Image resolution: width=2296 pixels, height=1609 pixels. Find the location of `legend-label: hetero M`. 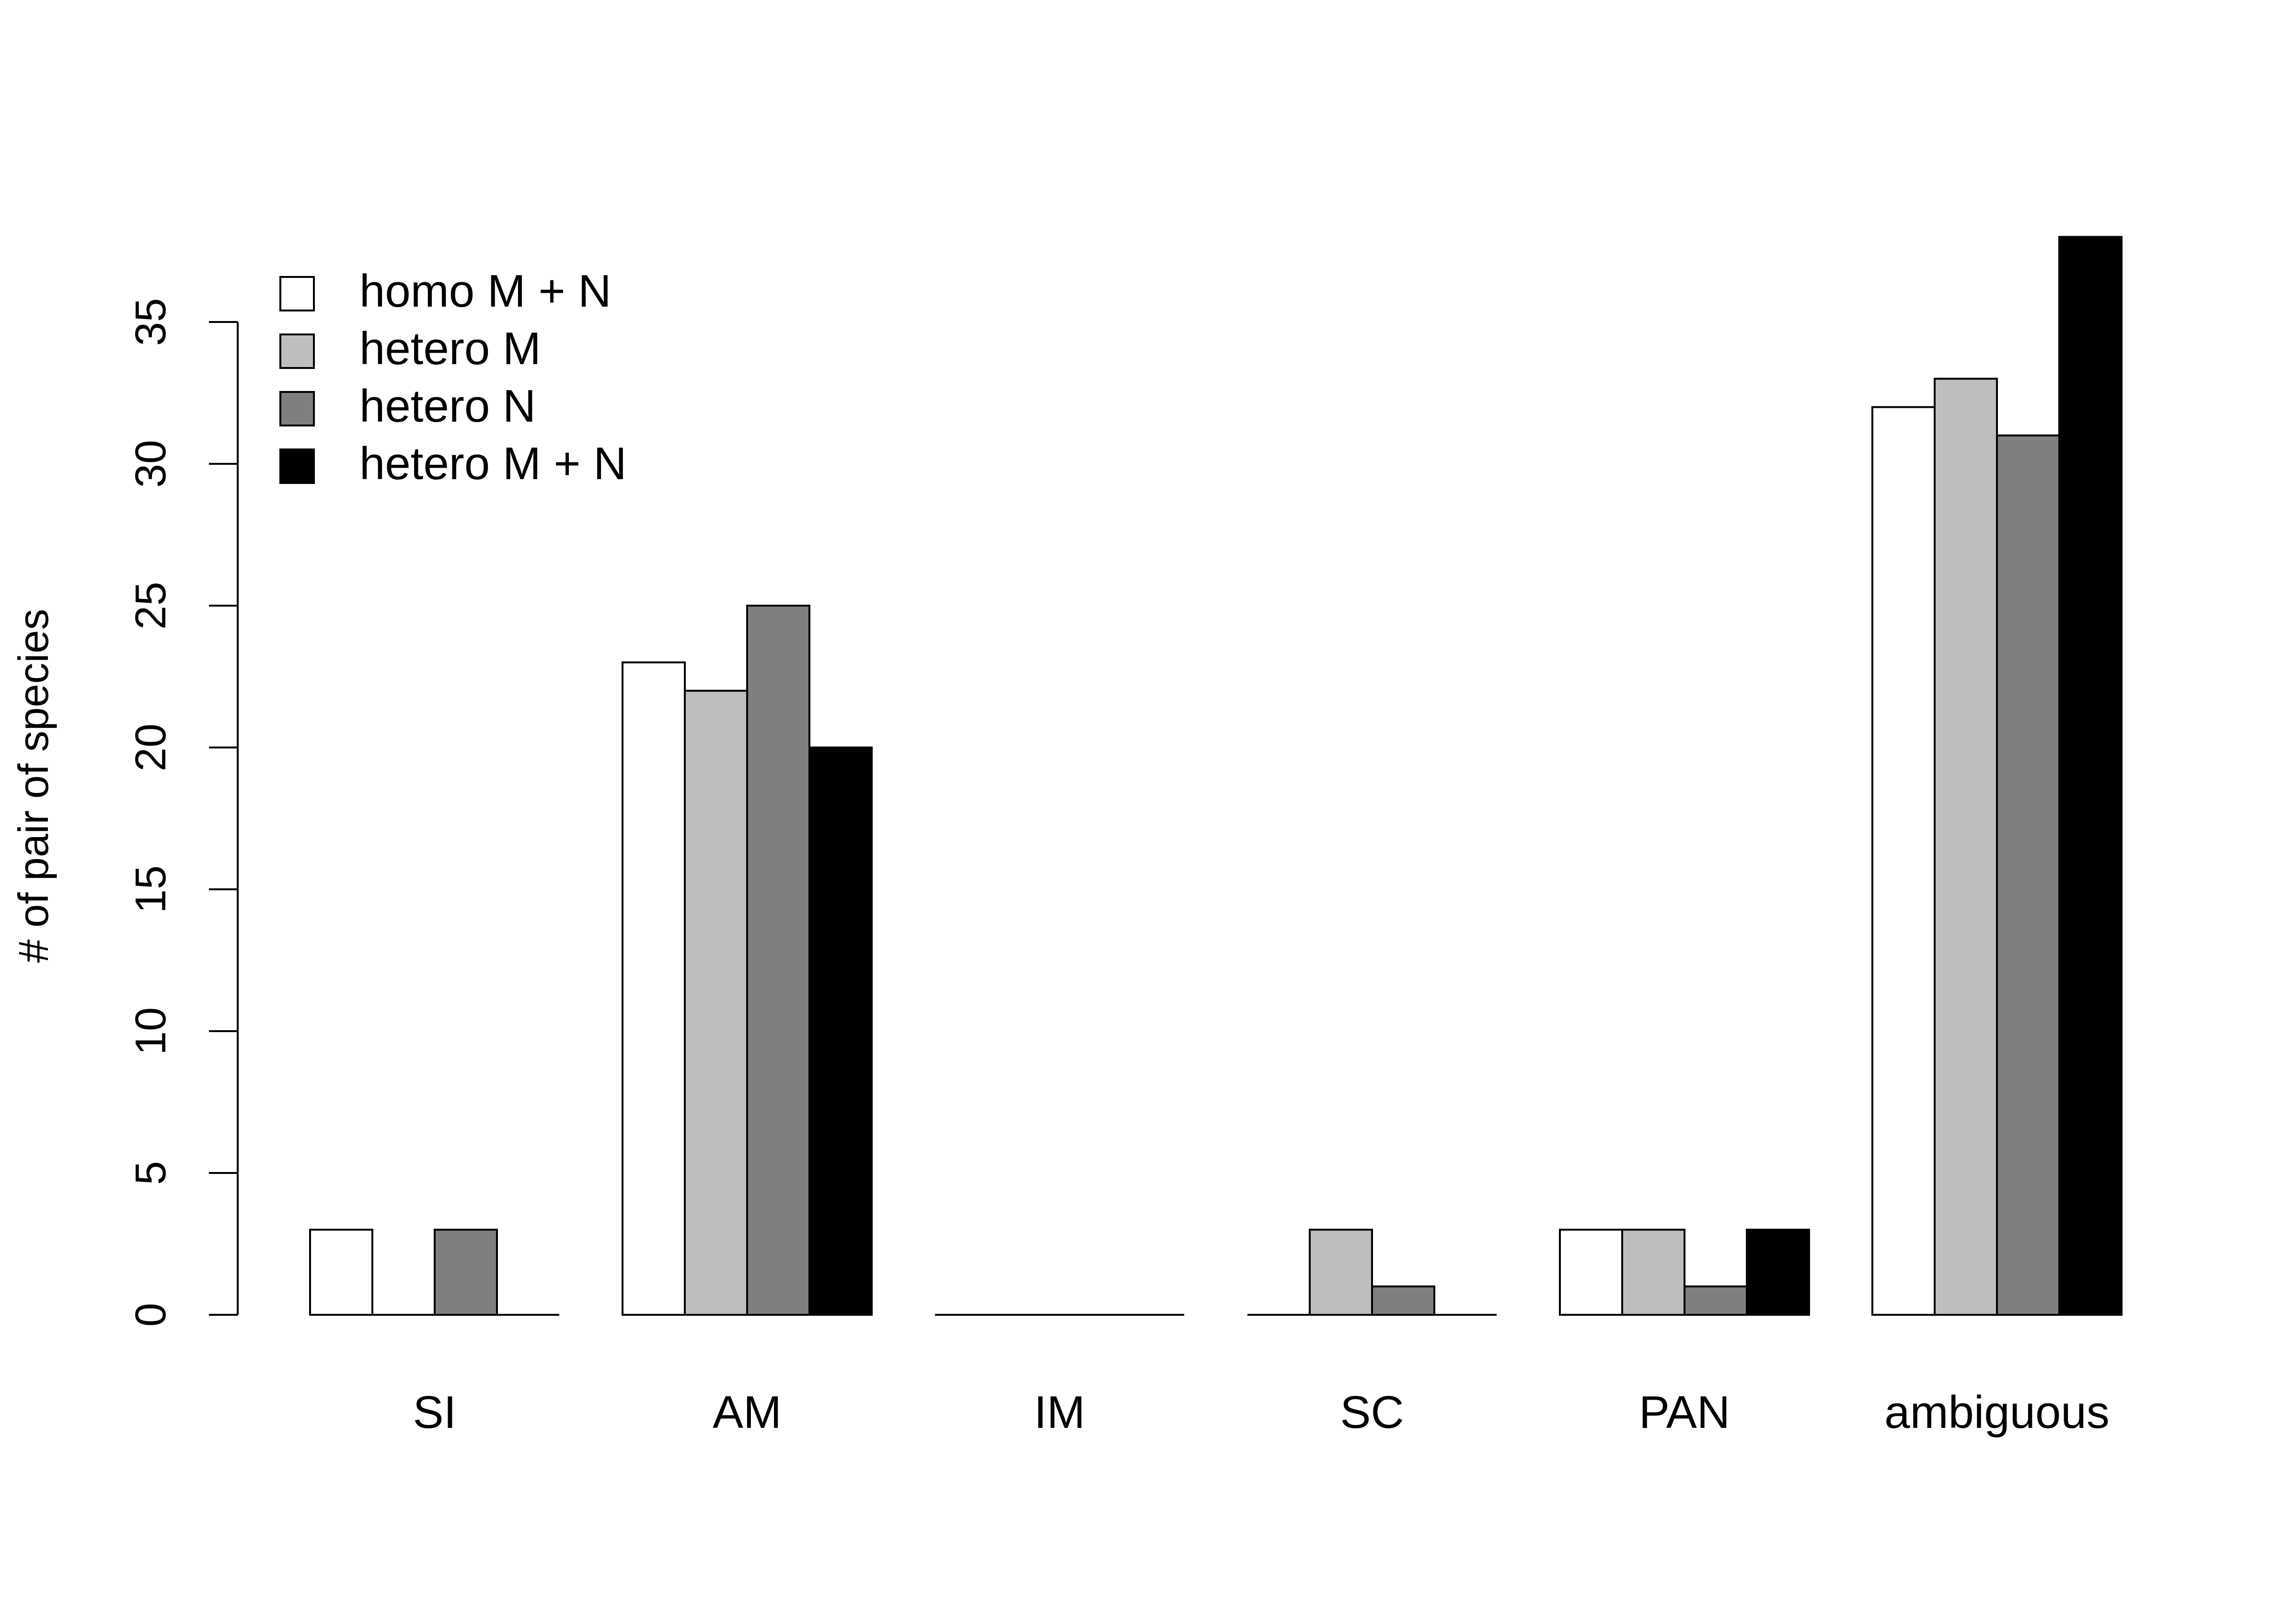

legend-label: hetero M is located at coordinates (450, 348).